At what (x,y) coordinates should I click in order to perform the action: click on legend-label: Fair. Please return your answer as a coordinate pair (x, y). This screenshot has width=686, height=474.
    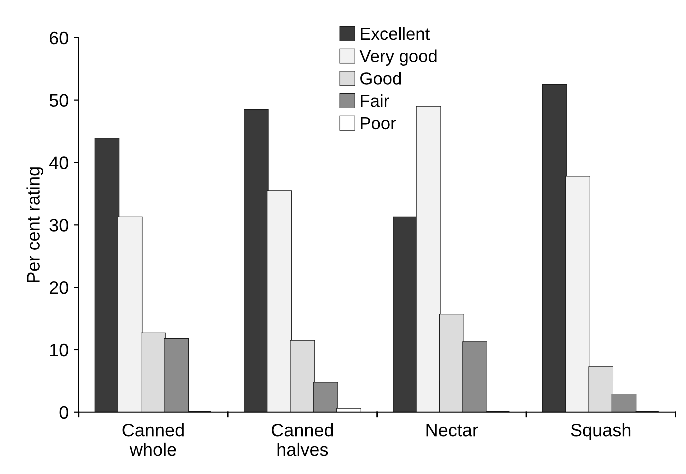
    Looking at the image, I should click on (375, 101).